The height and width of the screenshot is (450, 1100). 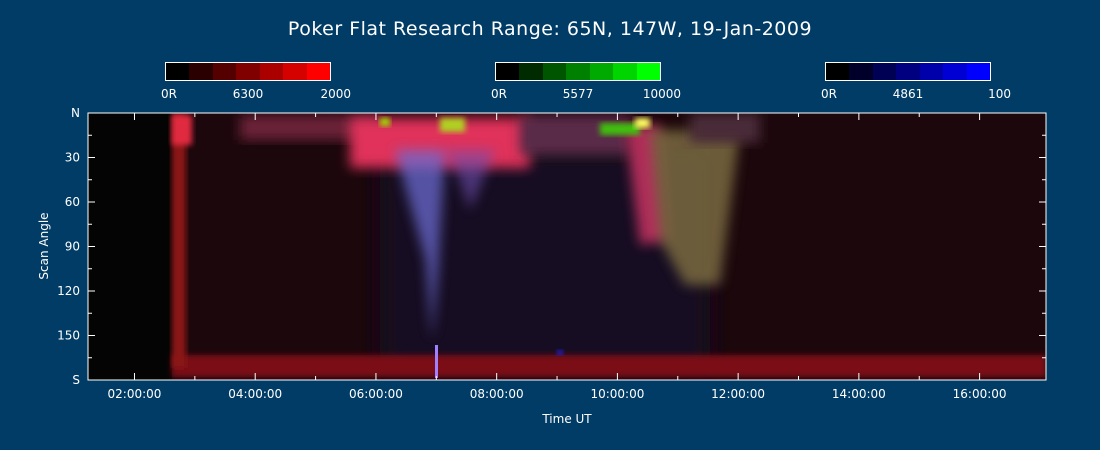 I want to click on x-tick-label: 12:00:00, so click(x=738, y=394).